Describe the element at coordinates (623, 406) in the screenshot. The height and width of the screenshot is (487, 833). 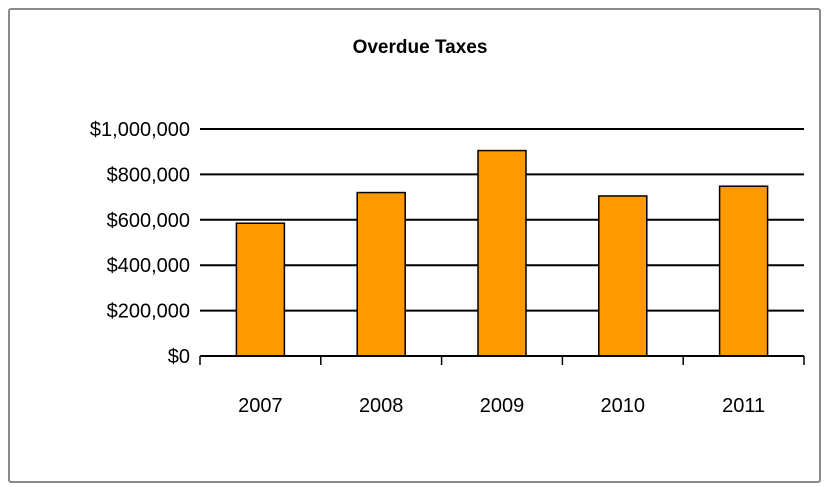
I see `x-tick-label: 2010` at that location.